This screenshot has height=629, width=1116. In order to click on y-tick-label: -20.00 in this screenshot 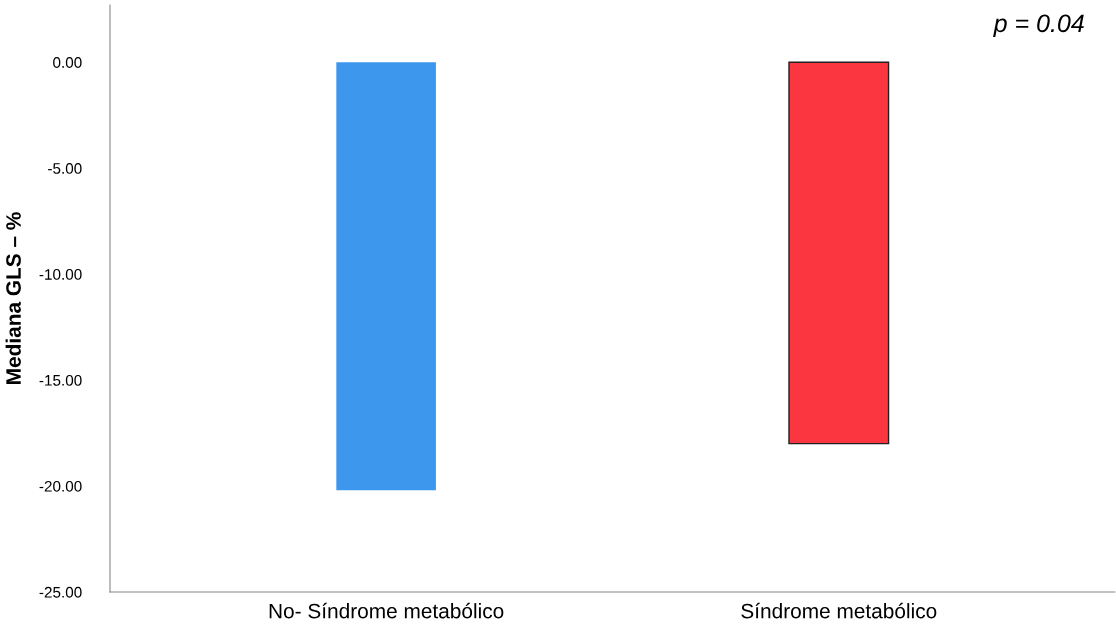, I will do `click(60, 486)`.